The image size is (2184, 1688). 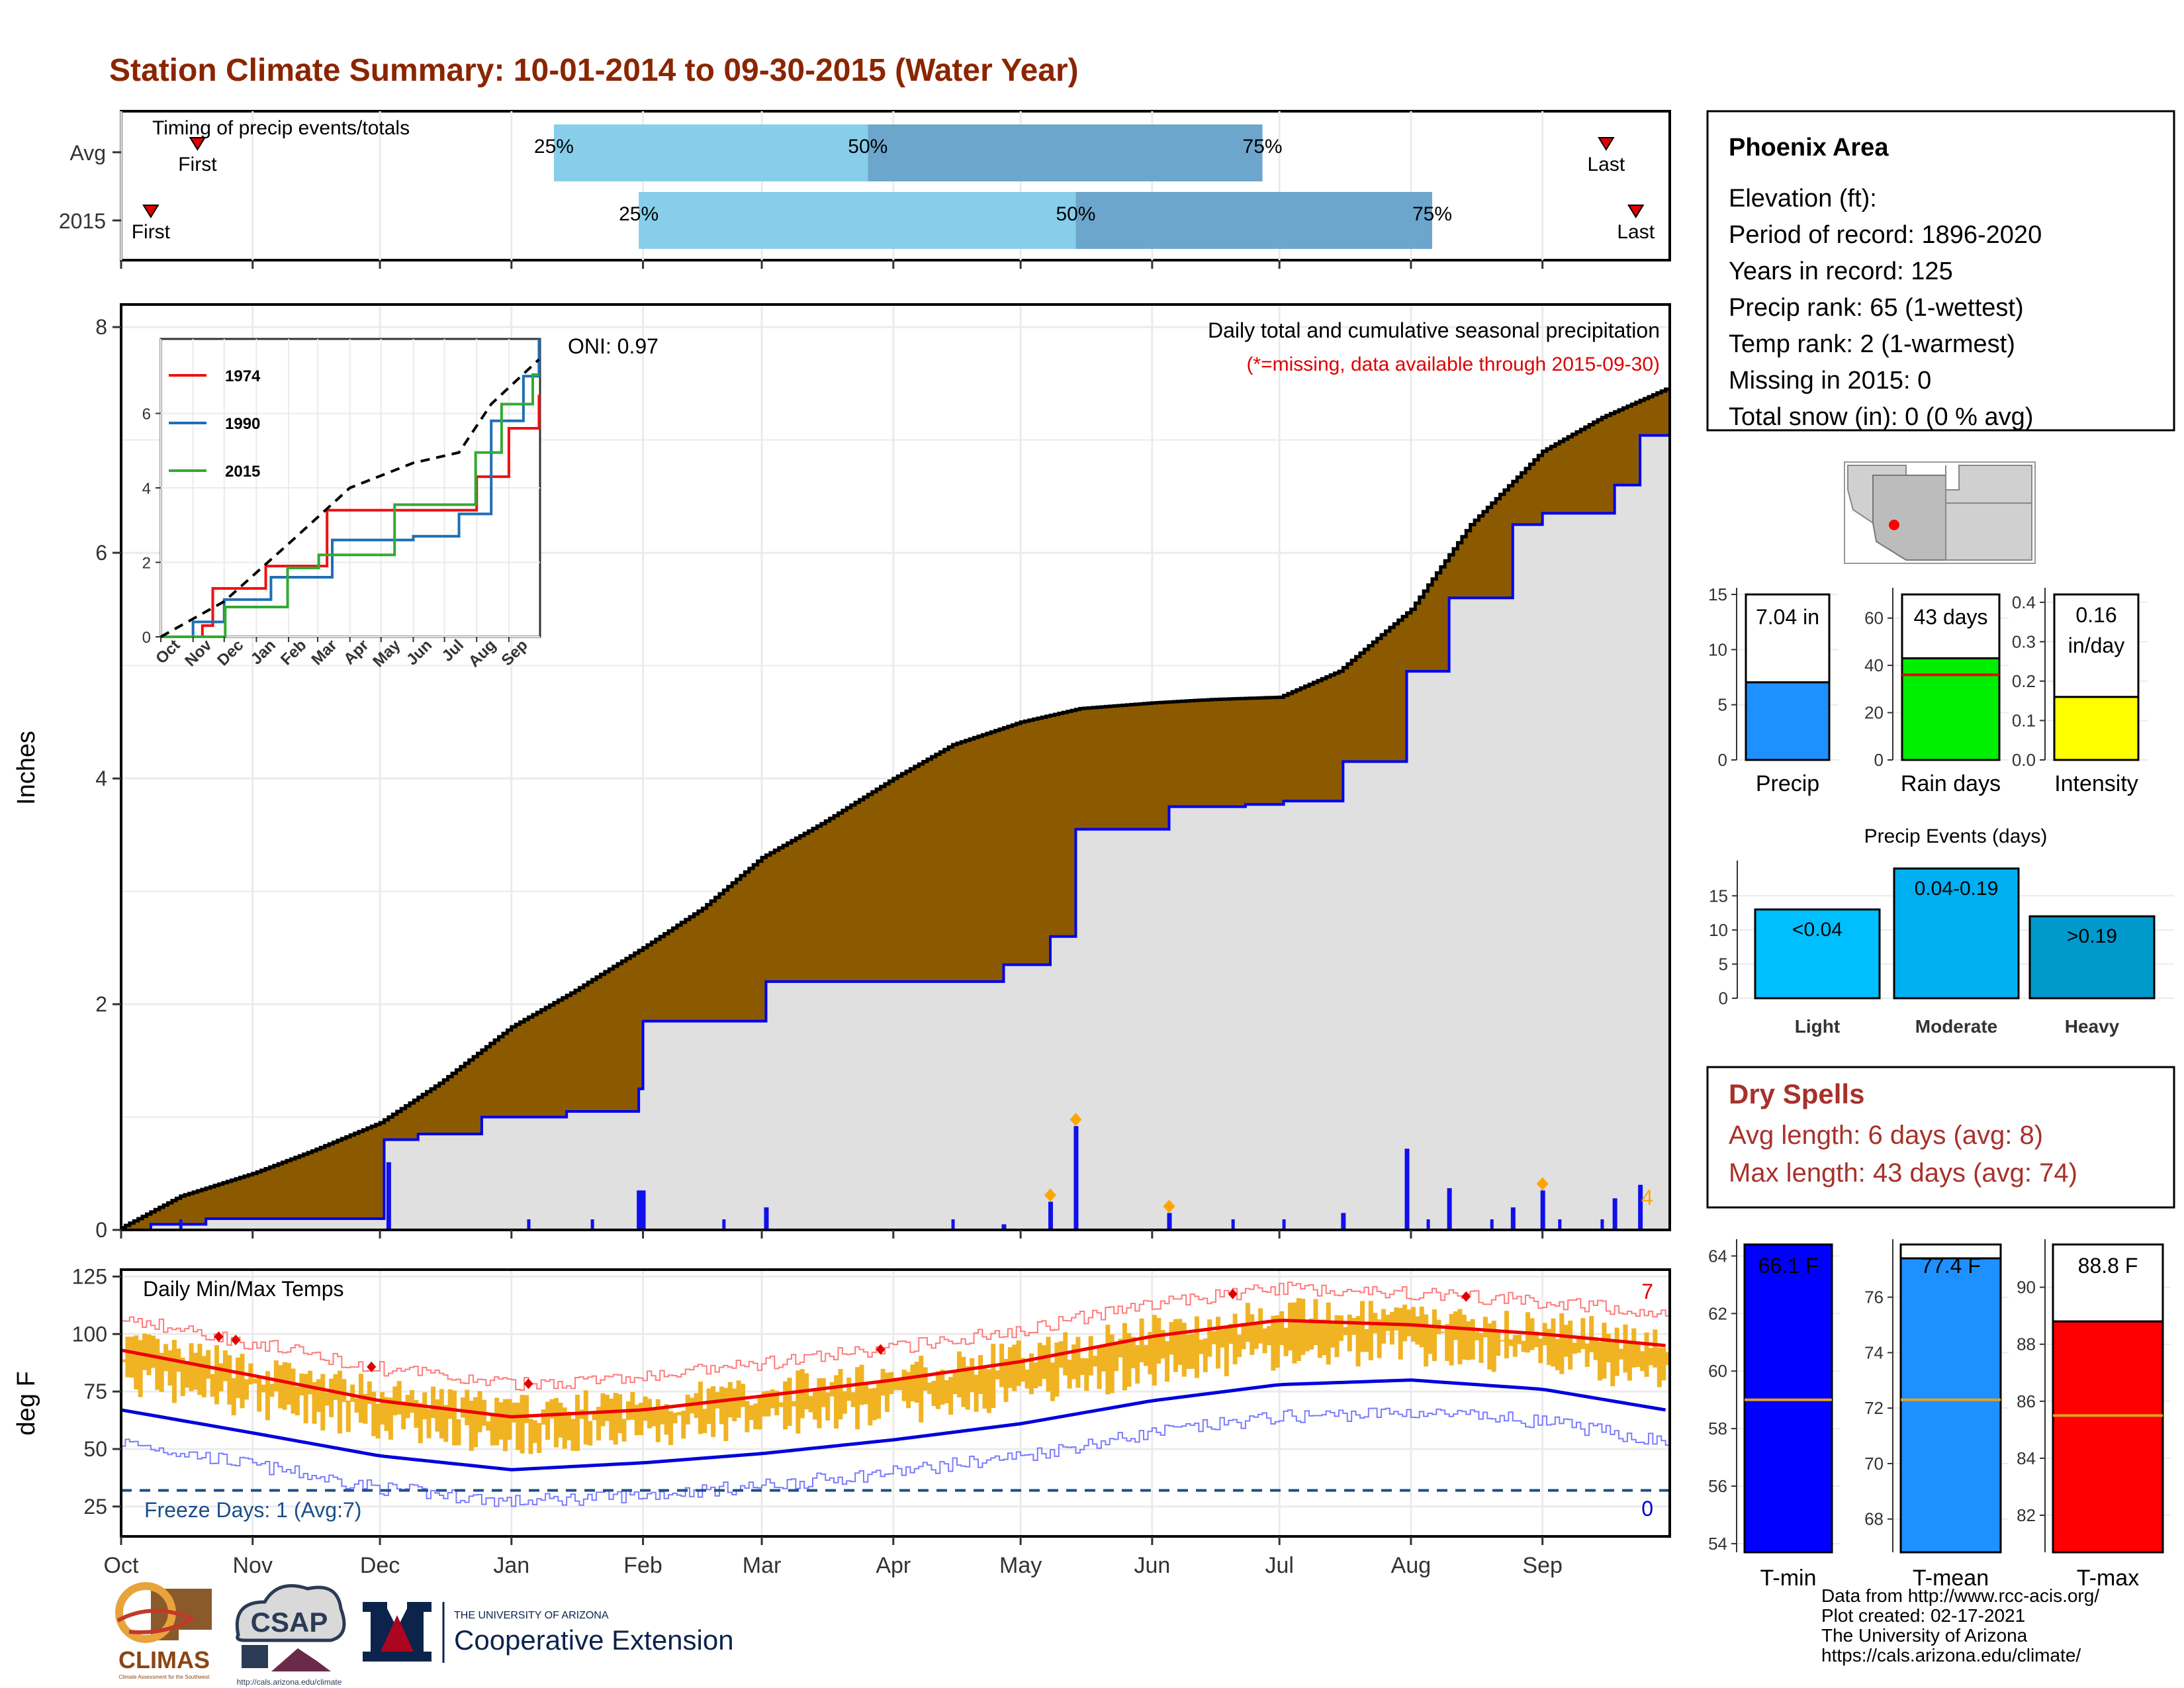 I want to click on inset-legend-label: 1990, so click(x=242, y=424).